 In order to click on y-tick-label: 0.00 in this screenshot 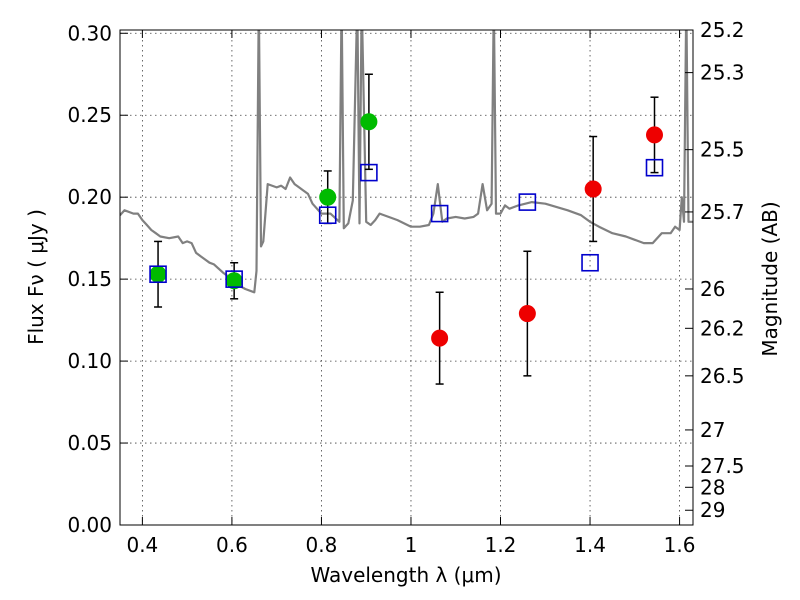, I will do `click(89, 525)`.